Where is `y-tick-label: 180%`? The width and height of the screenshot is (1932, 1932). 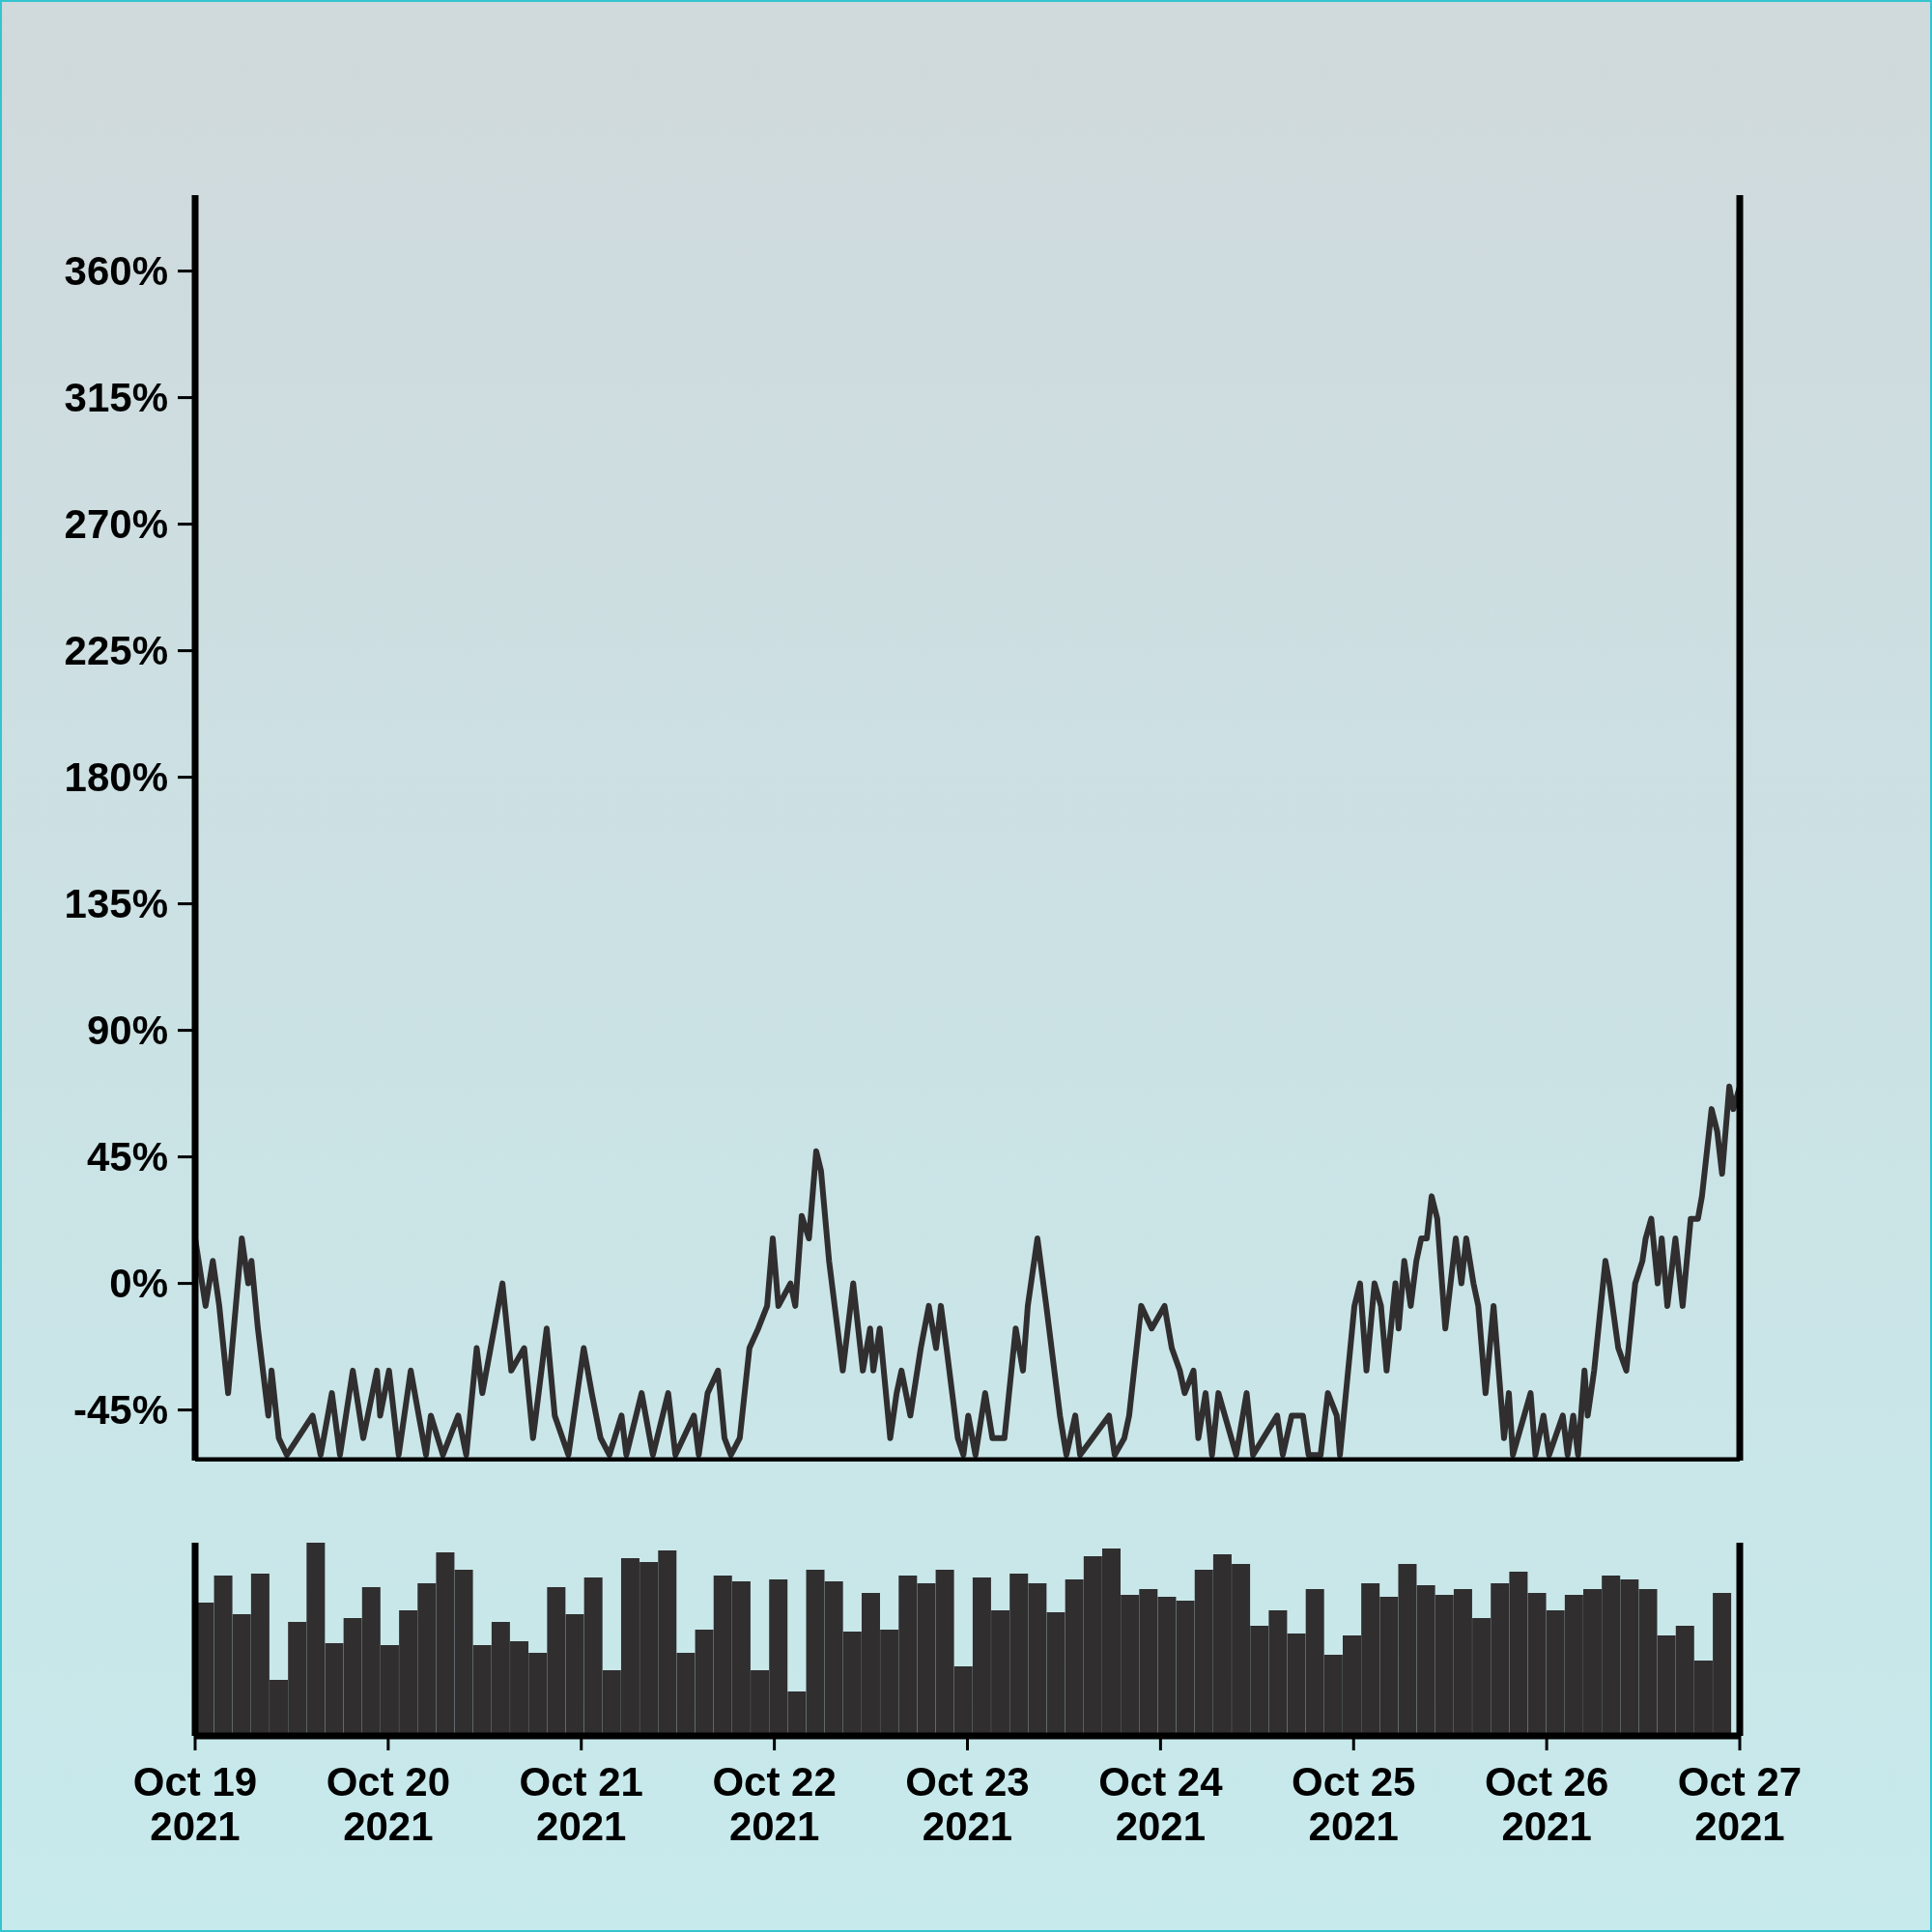
y-tick-label: 180% is located at coordinates (116, 777).